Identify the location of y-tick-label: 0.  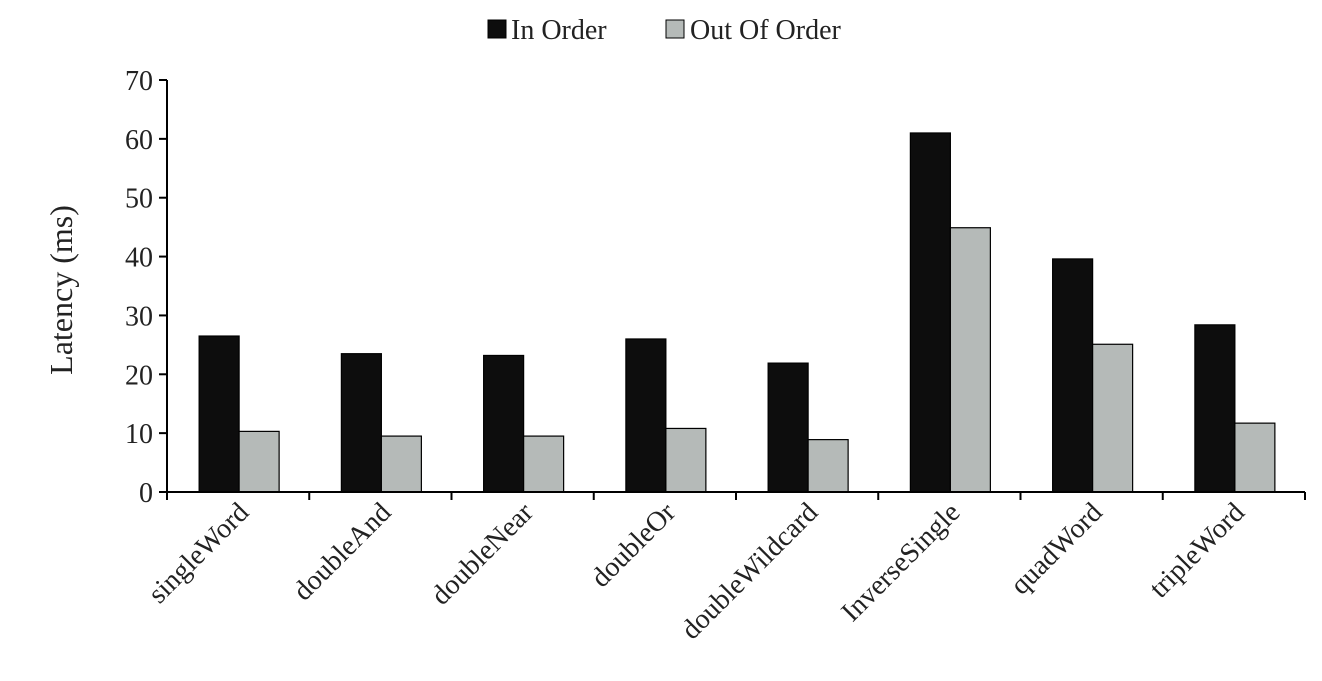
(146, 493).